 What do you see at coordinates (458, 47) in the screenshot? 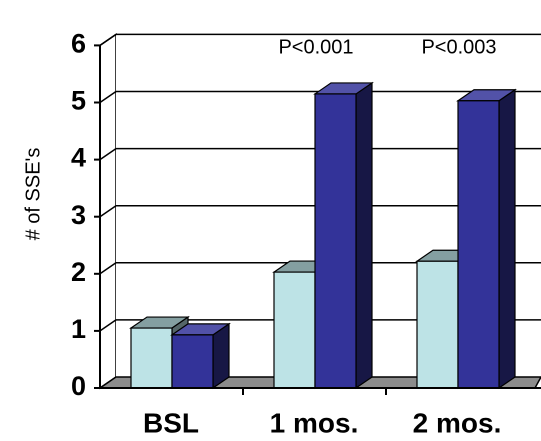
I see `p-value-annotation: P<0.003` at bounding box center [458, 47].